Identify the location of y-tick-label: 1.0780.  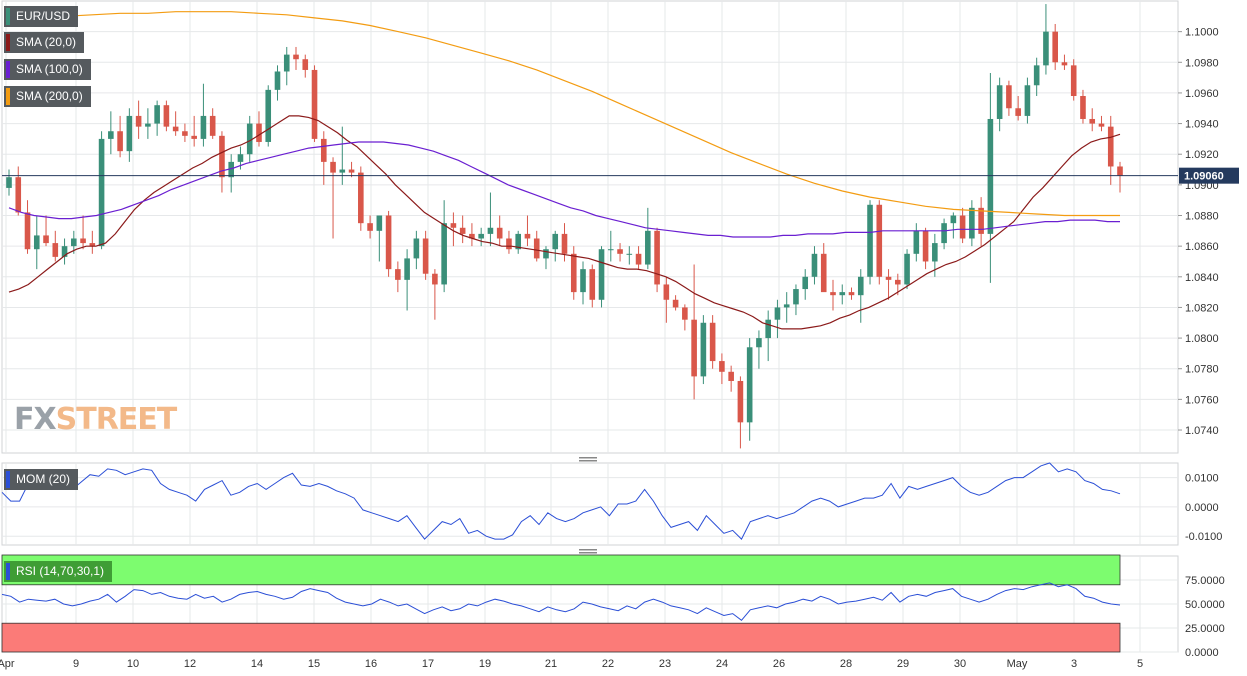
(1202, 370).